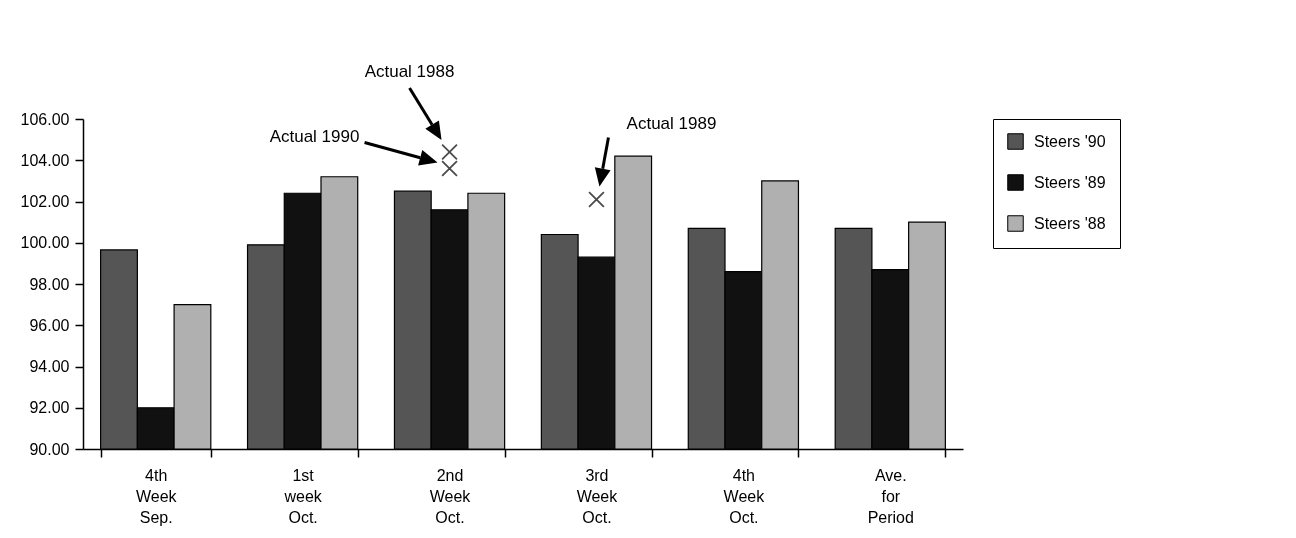  I want to click on y-tick-label: 106.00, so click(45, 119).